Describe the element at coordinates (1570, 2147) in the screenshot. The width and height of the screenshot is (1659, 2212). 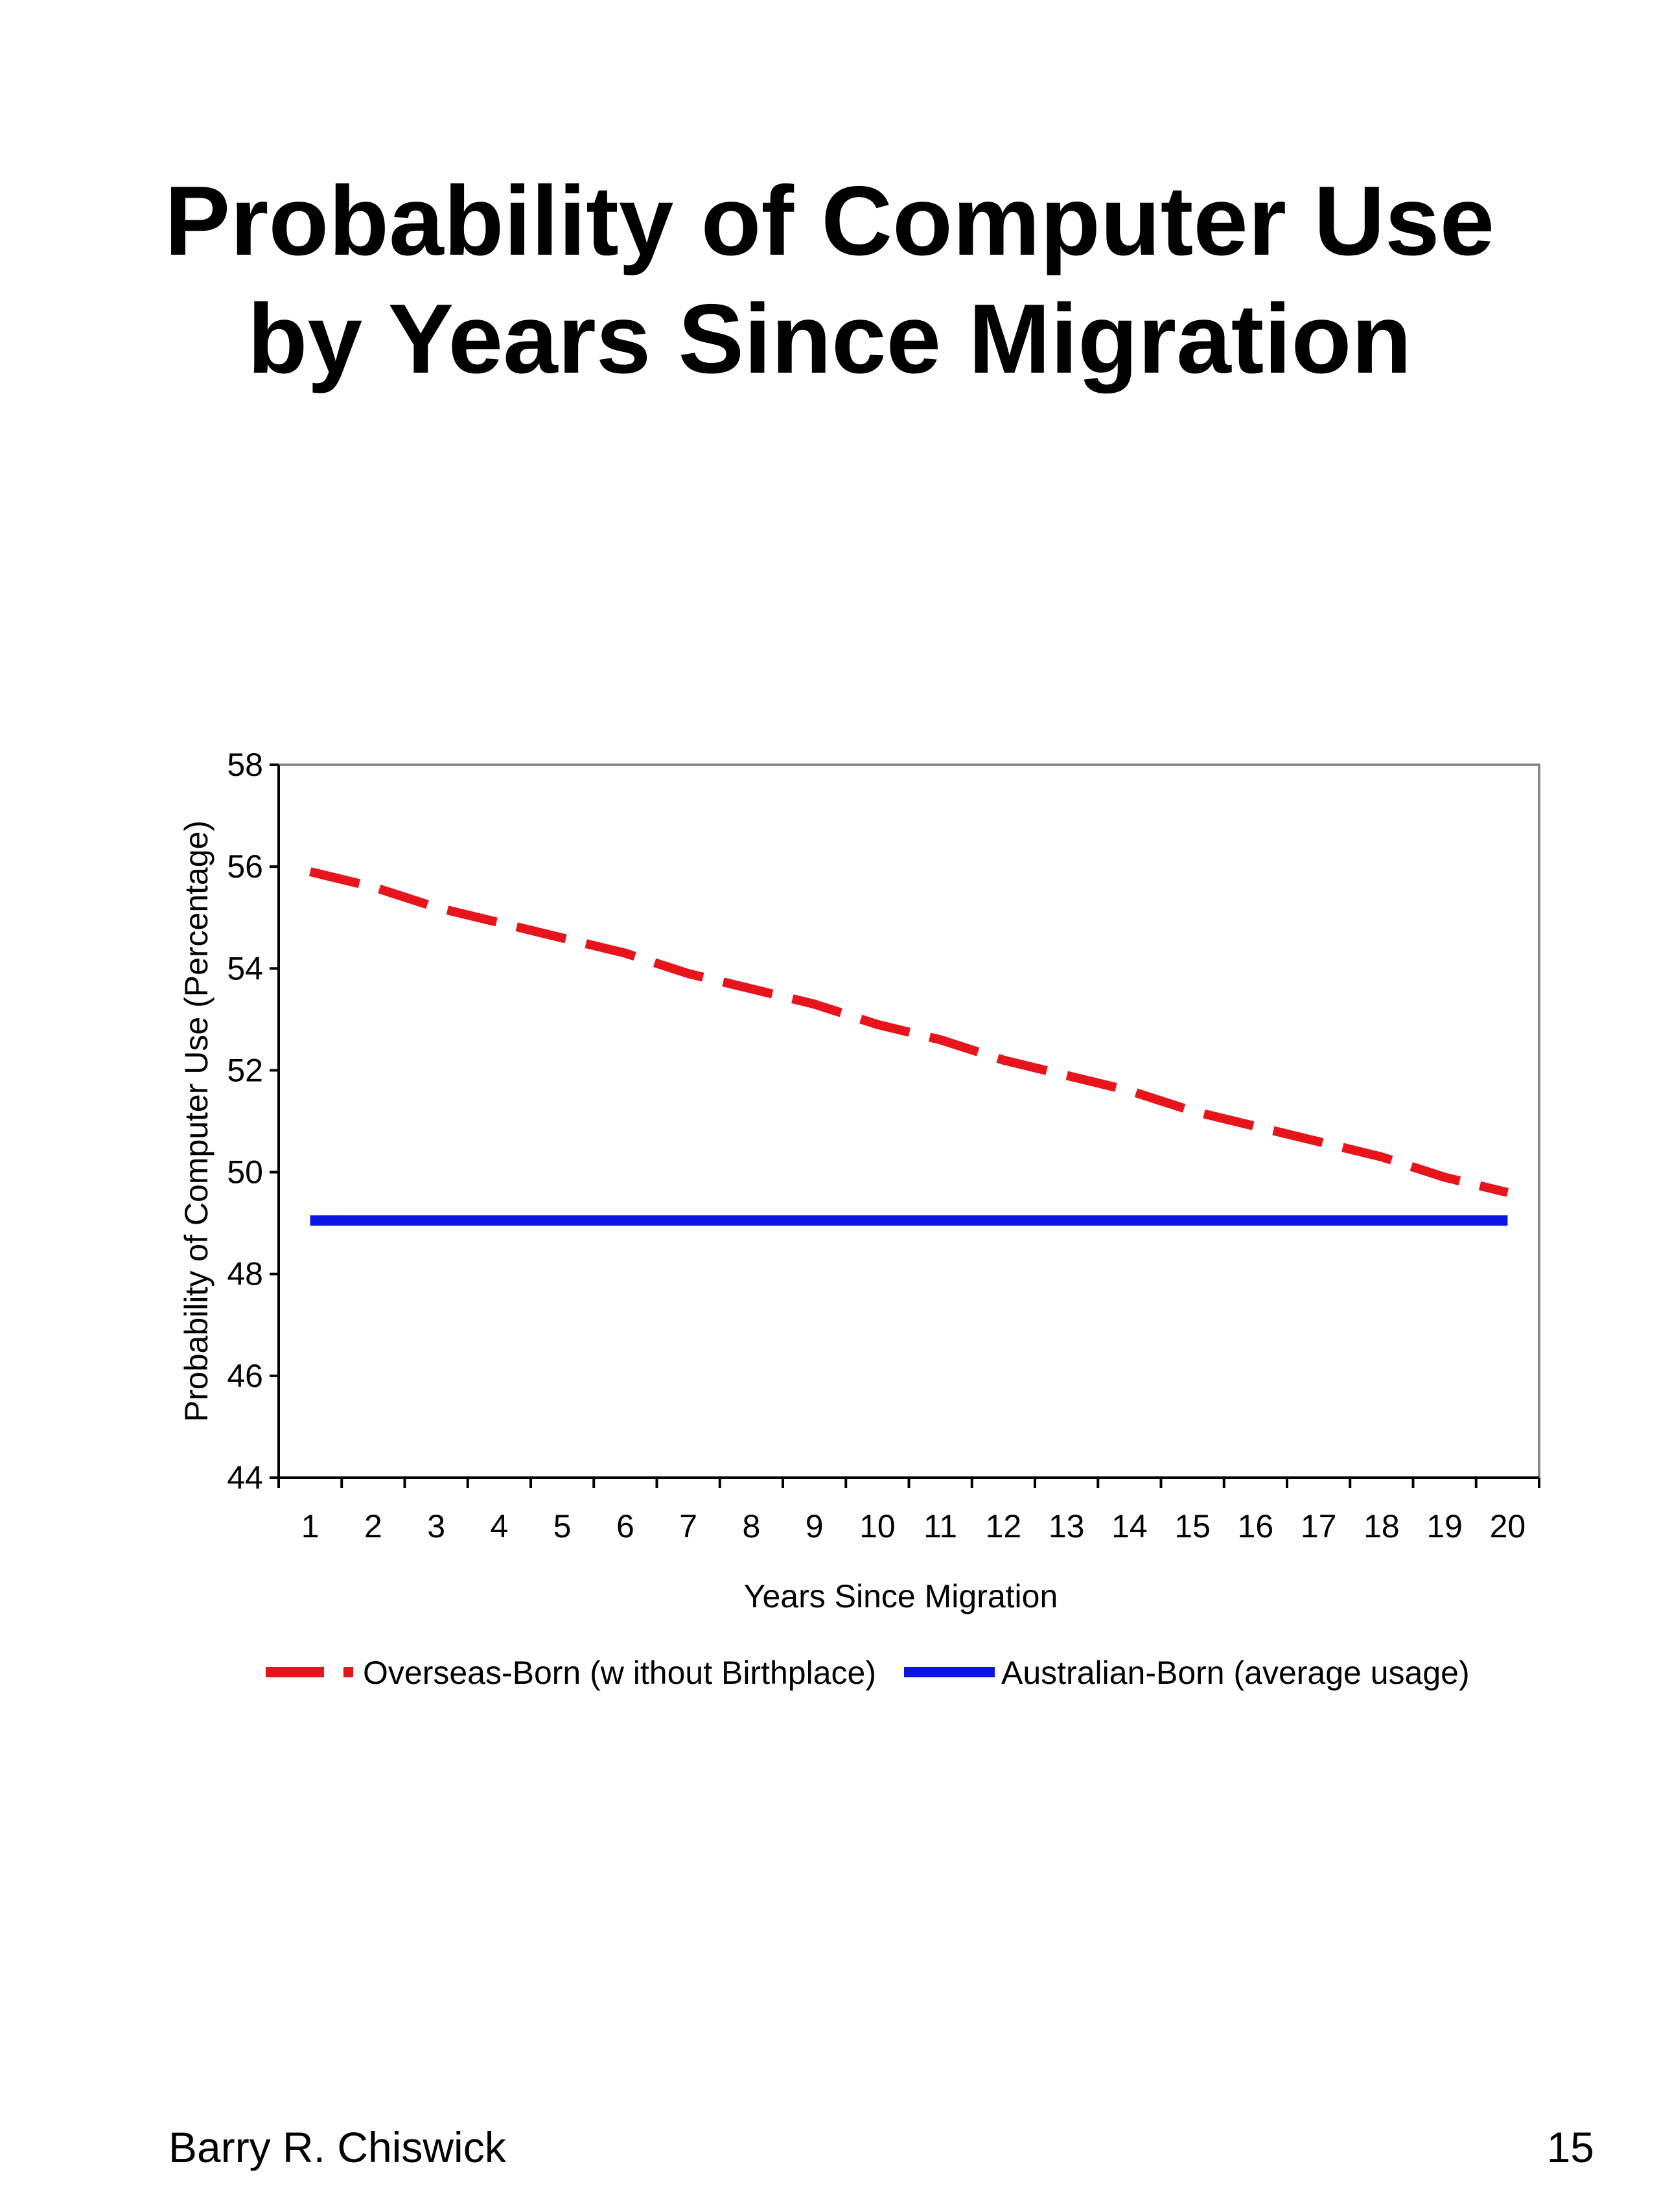
I see `page-number: 15` at that location.